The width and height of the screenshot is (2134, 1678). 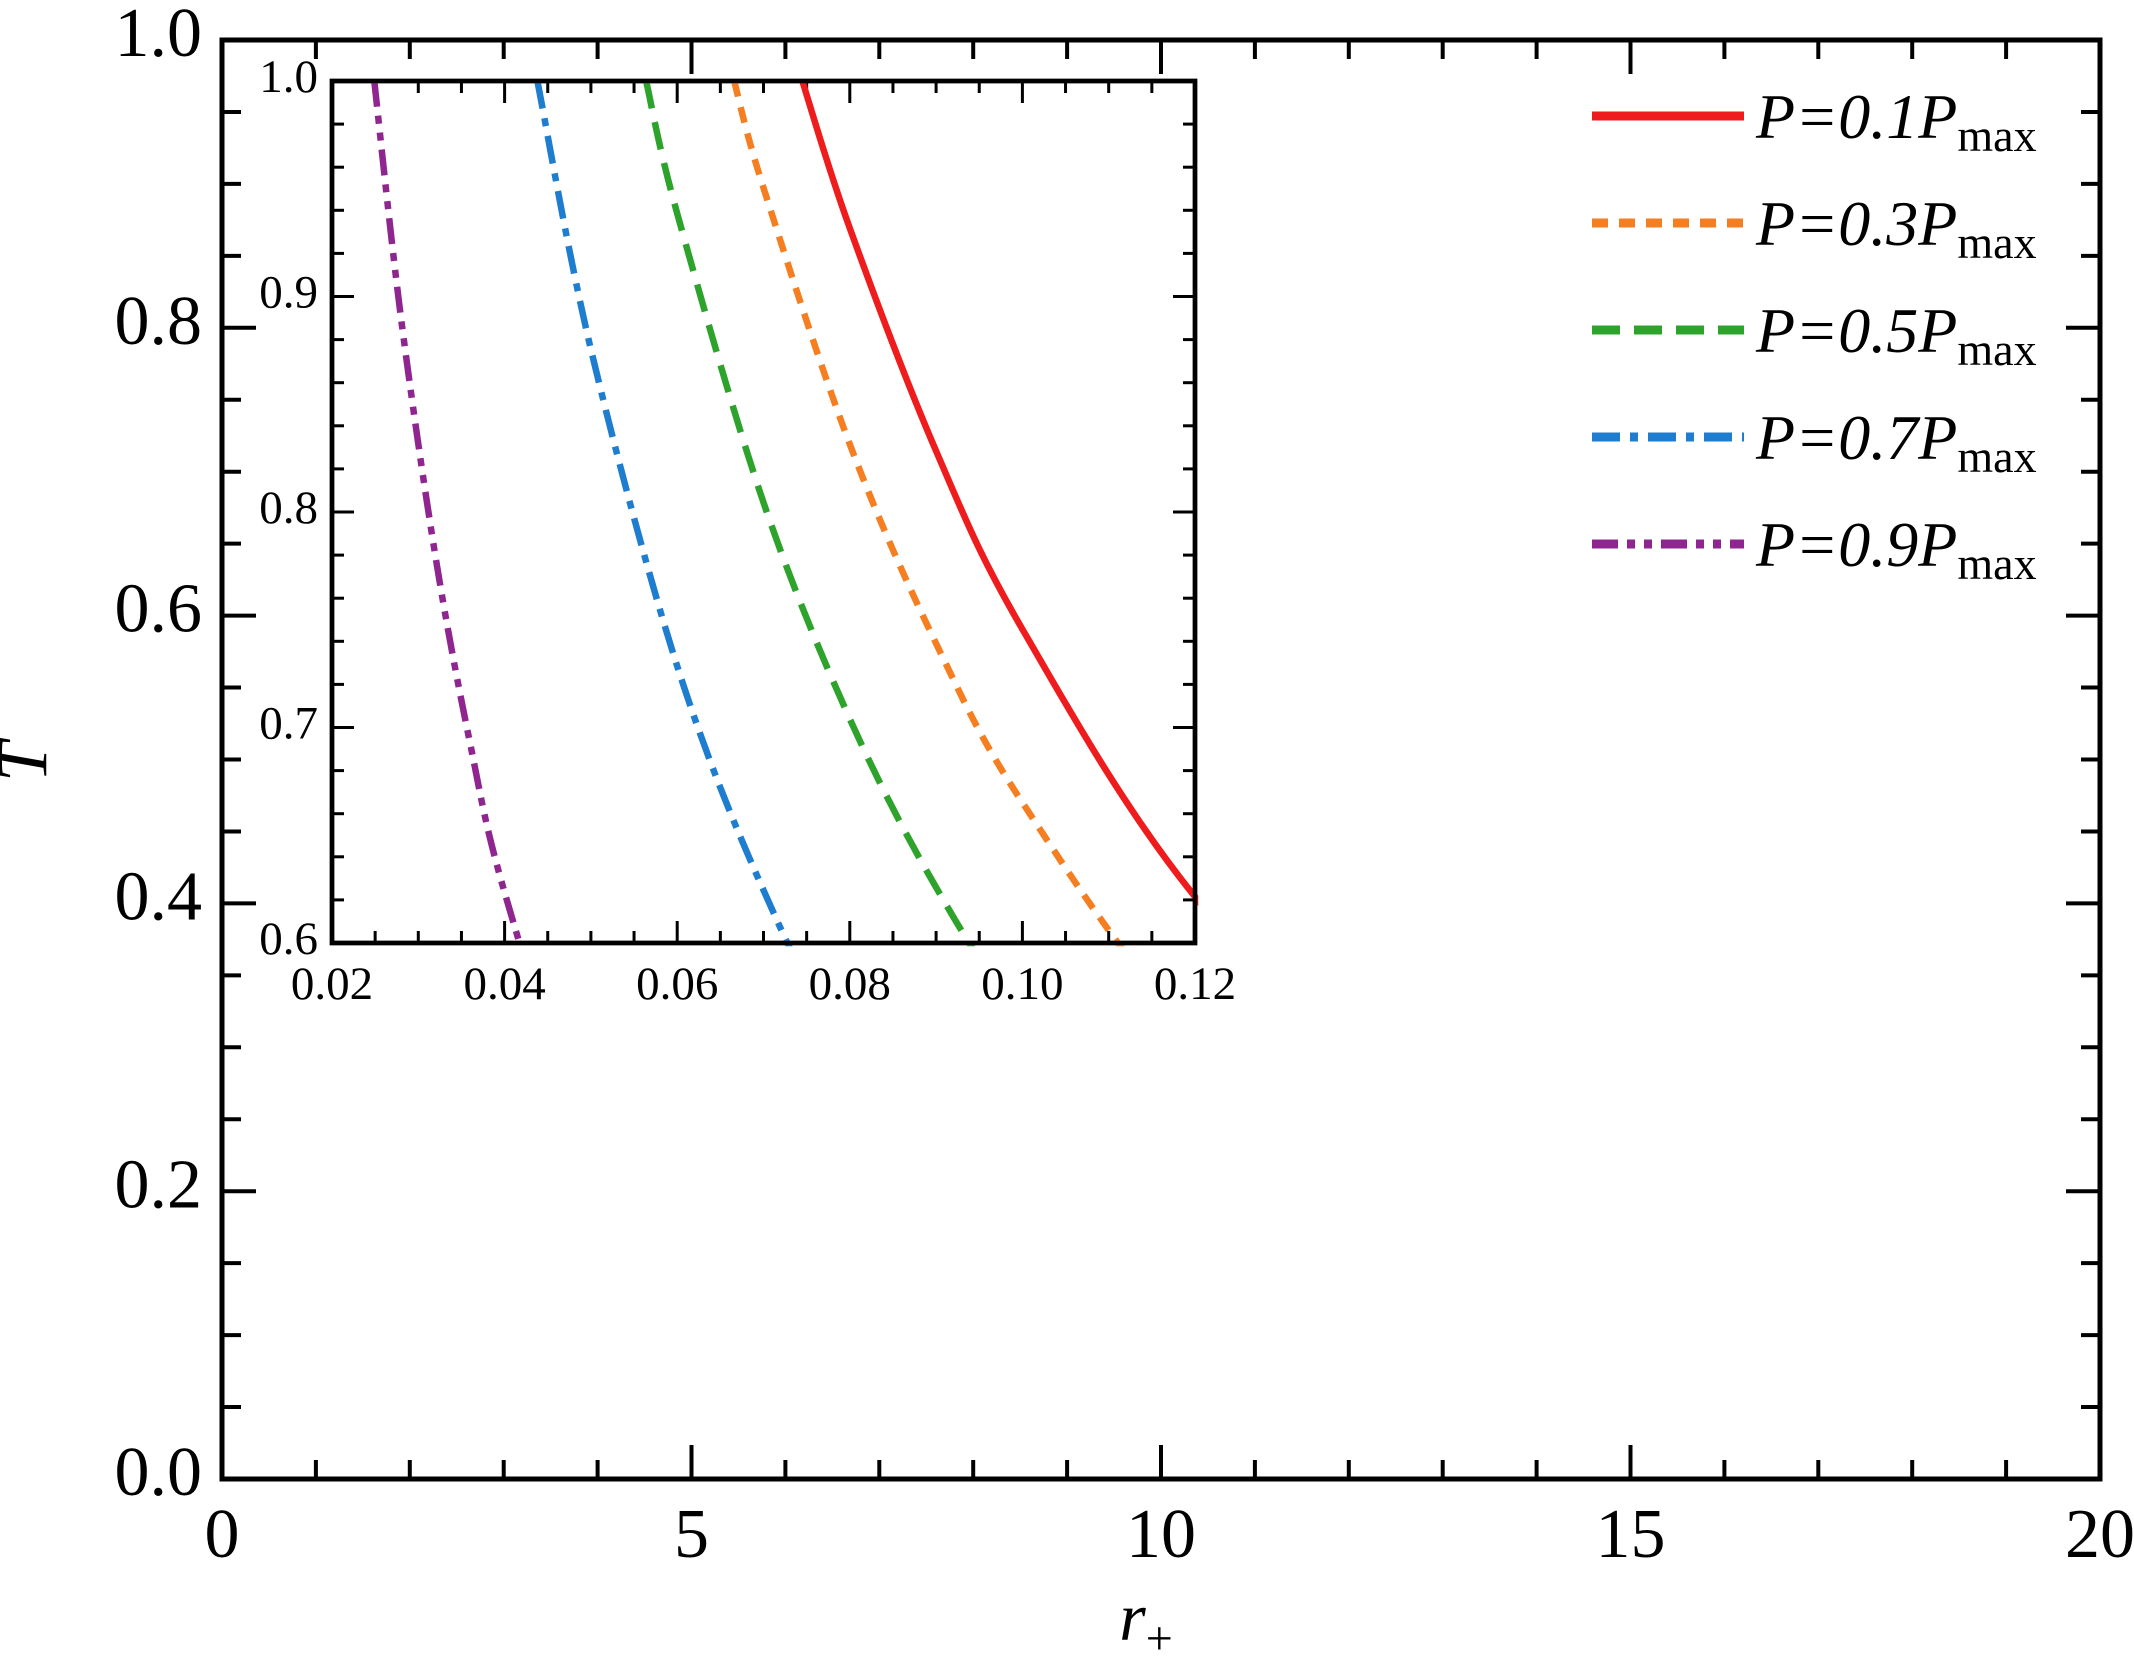 I want to click on inset-x-tick-label: 0.10, so click(x=1022, y=984).